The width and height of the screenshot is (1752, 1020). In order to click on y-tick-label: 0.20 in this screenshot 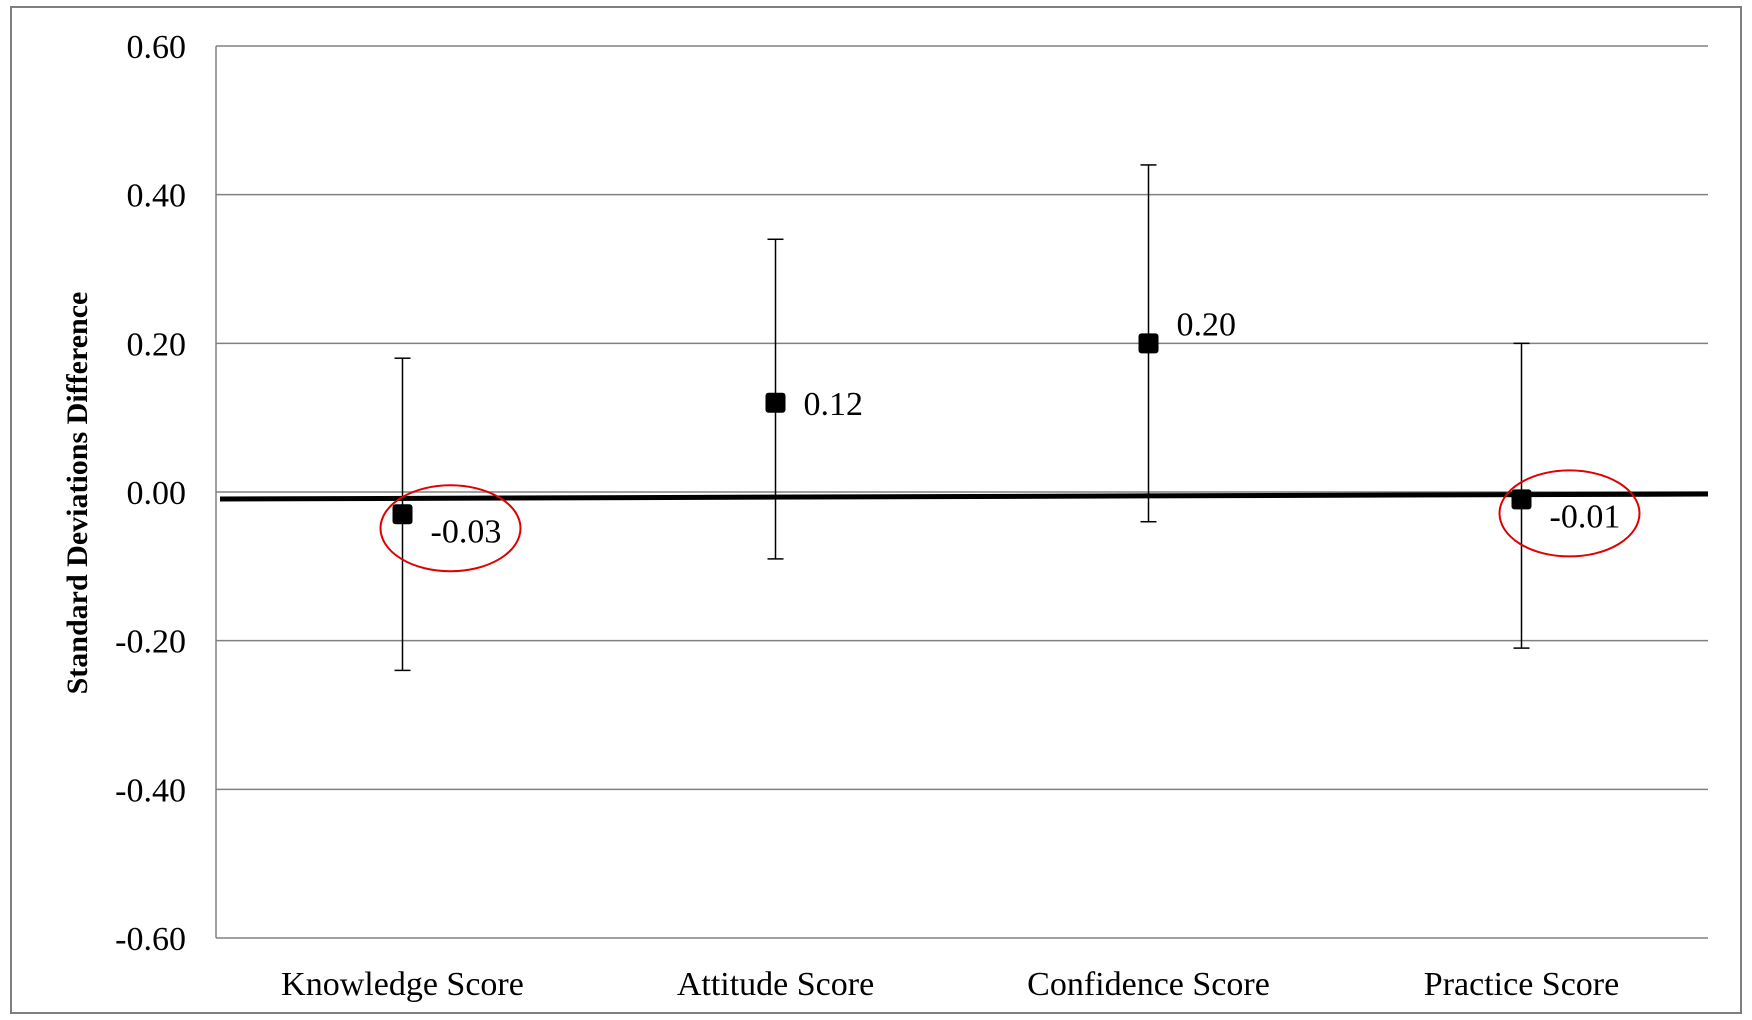, I will do `click(157, 344)`.